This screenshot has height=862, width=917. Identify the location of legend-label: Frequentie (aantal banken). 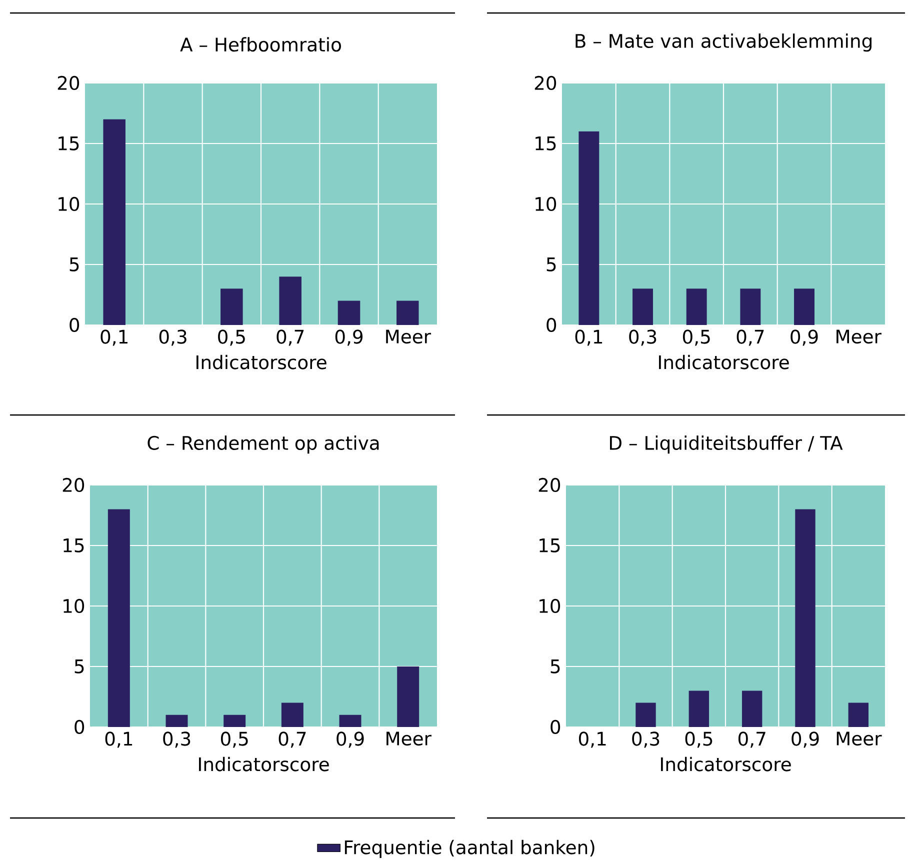
(469, 849).